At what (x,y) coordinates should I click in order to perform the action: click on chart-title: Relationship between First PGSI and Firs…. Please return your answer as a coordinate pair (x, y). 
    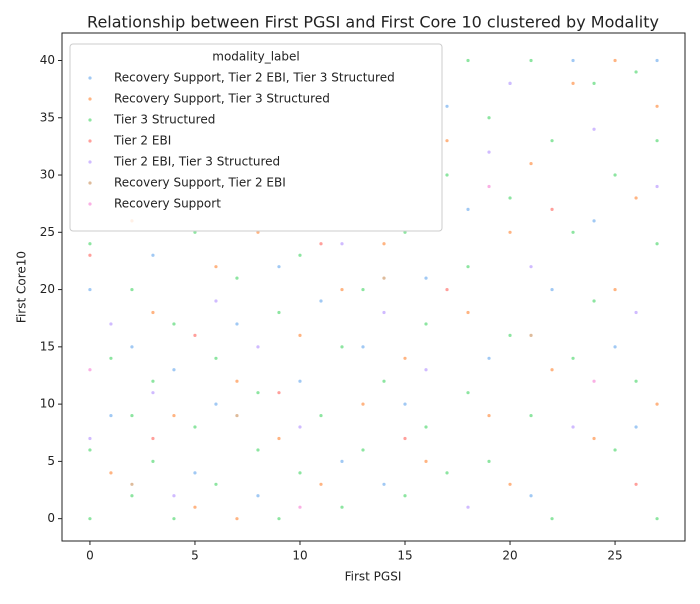
    Looking at the image, I should click on (373, 22).